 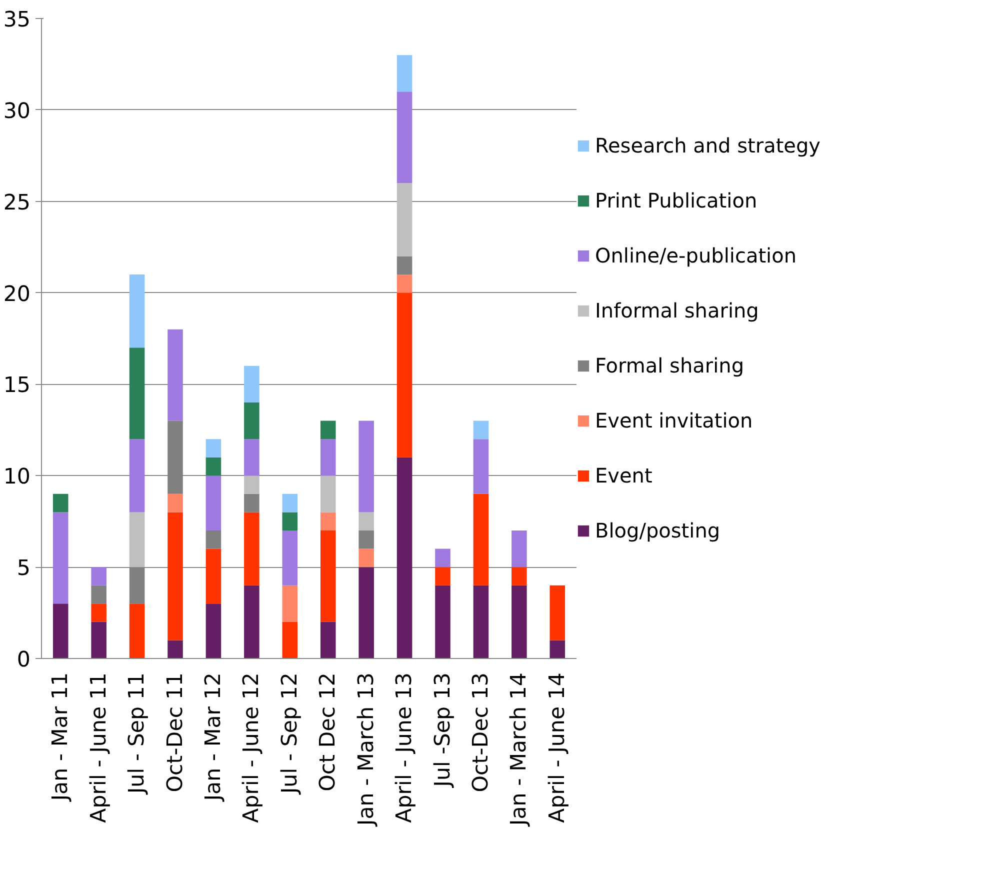 I want to click on x-tick-label: April - June 13, so click(x=405, y=747).